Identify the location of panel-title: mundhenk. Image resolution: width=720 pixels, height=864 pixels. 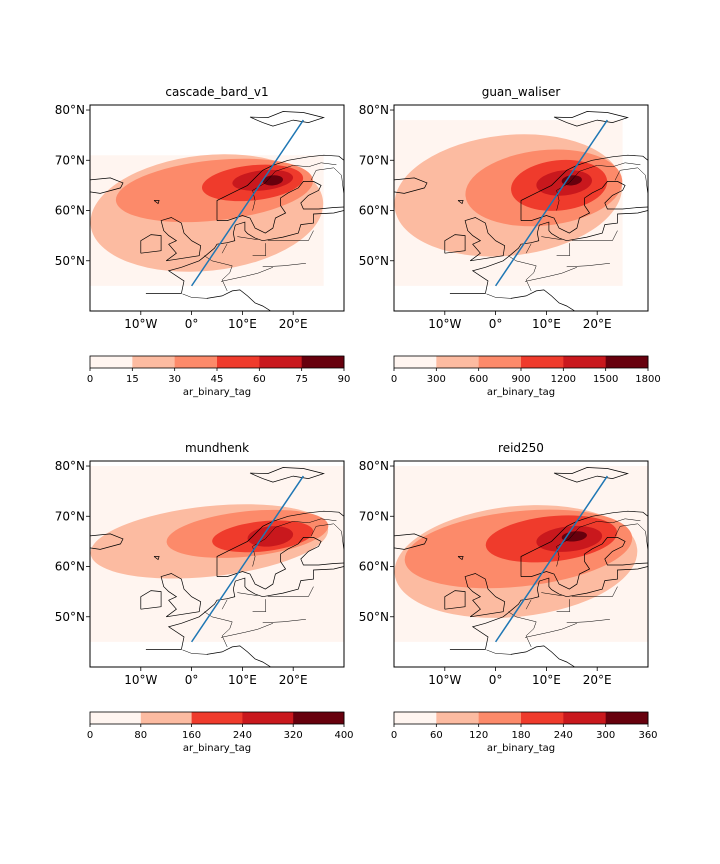
(217, 448).